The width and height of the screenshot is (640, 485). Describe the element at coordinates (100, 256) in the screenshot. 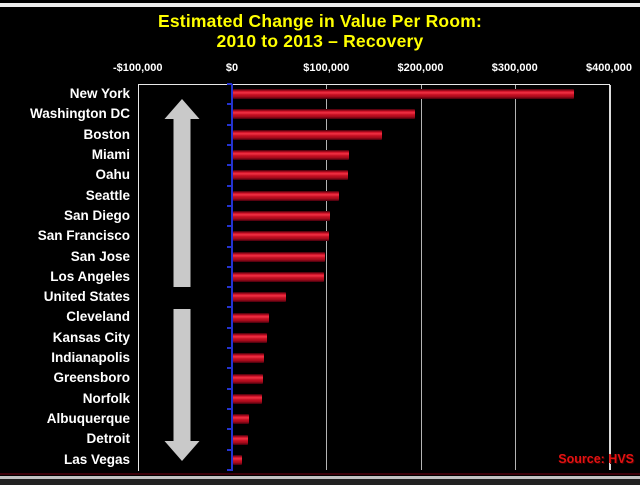

I see `category-label: San Jose` at that location.